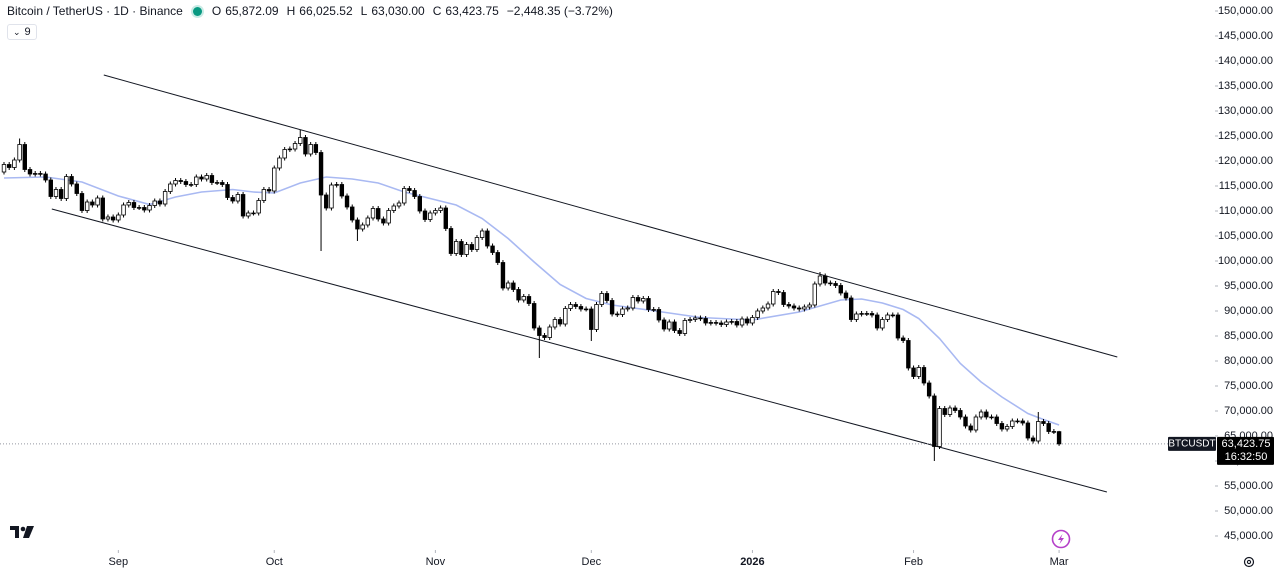  What do you see at coordinates (1246, 186) in the screenshot?
I see `y-tick-label: 115,000.00` at bounding box center [1246, 186].